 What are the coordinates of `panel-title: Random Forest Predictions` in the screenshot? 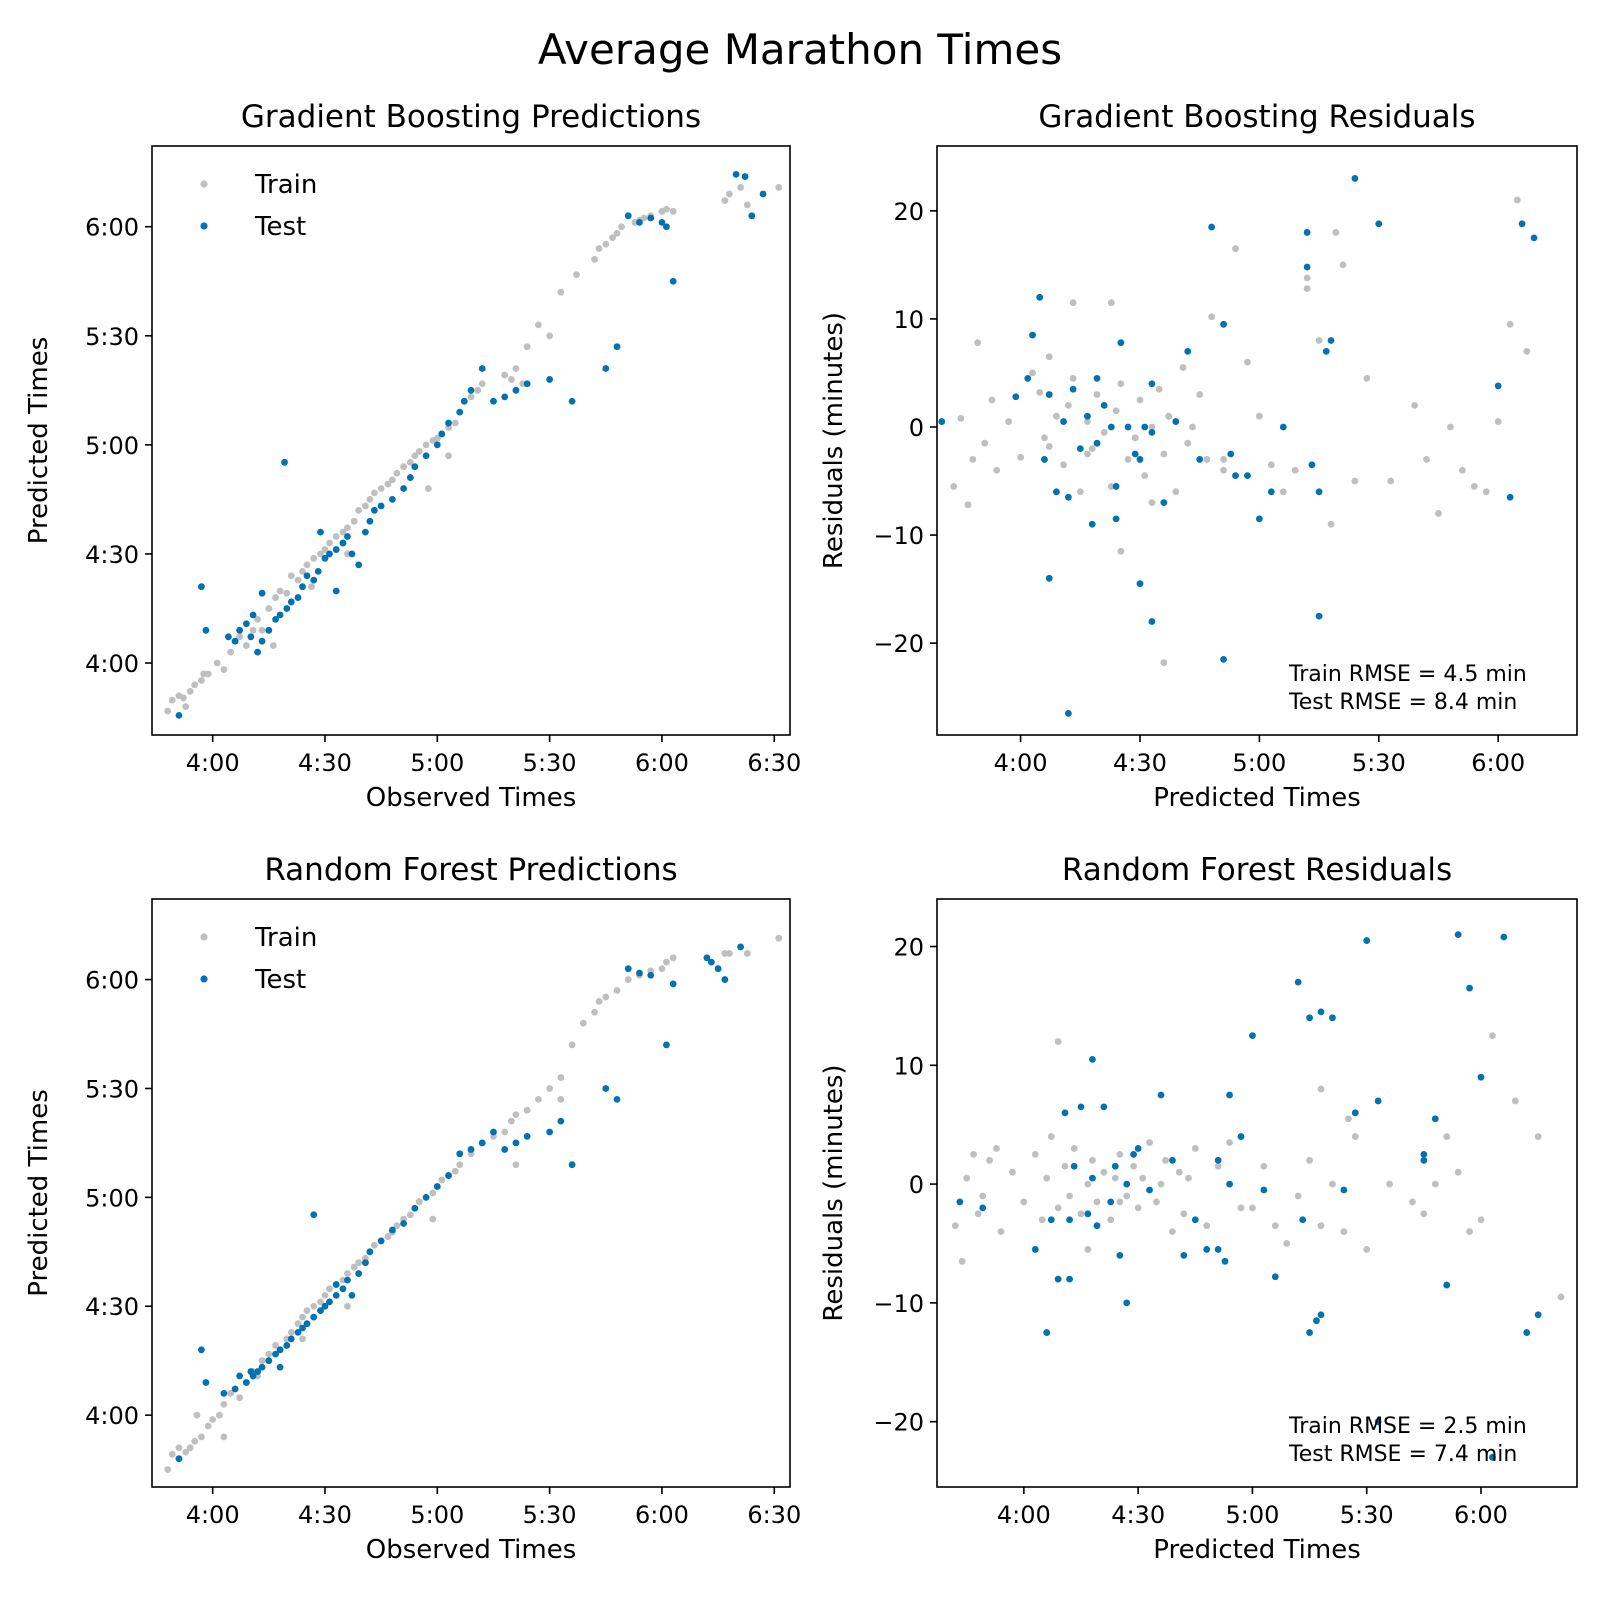 It's located at (470, 870).